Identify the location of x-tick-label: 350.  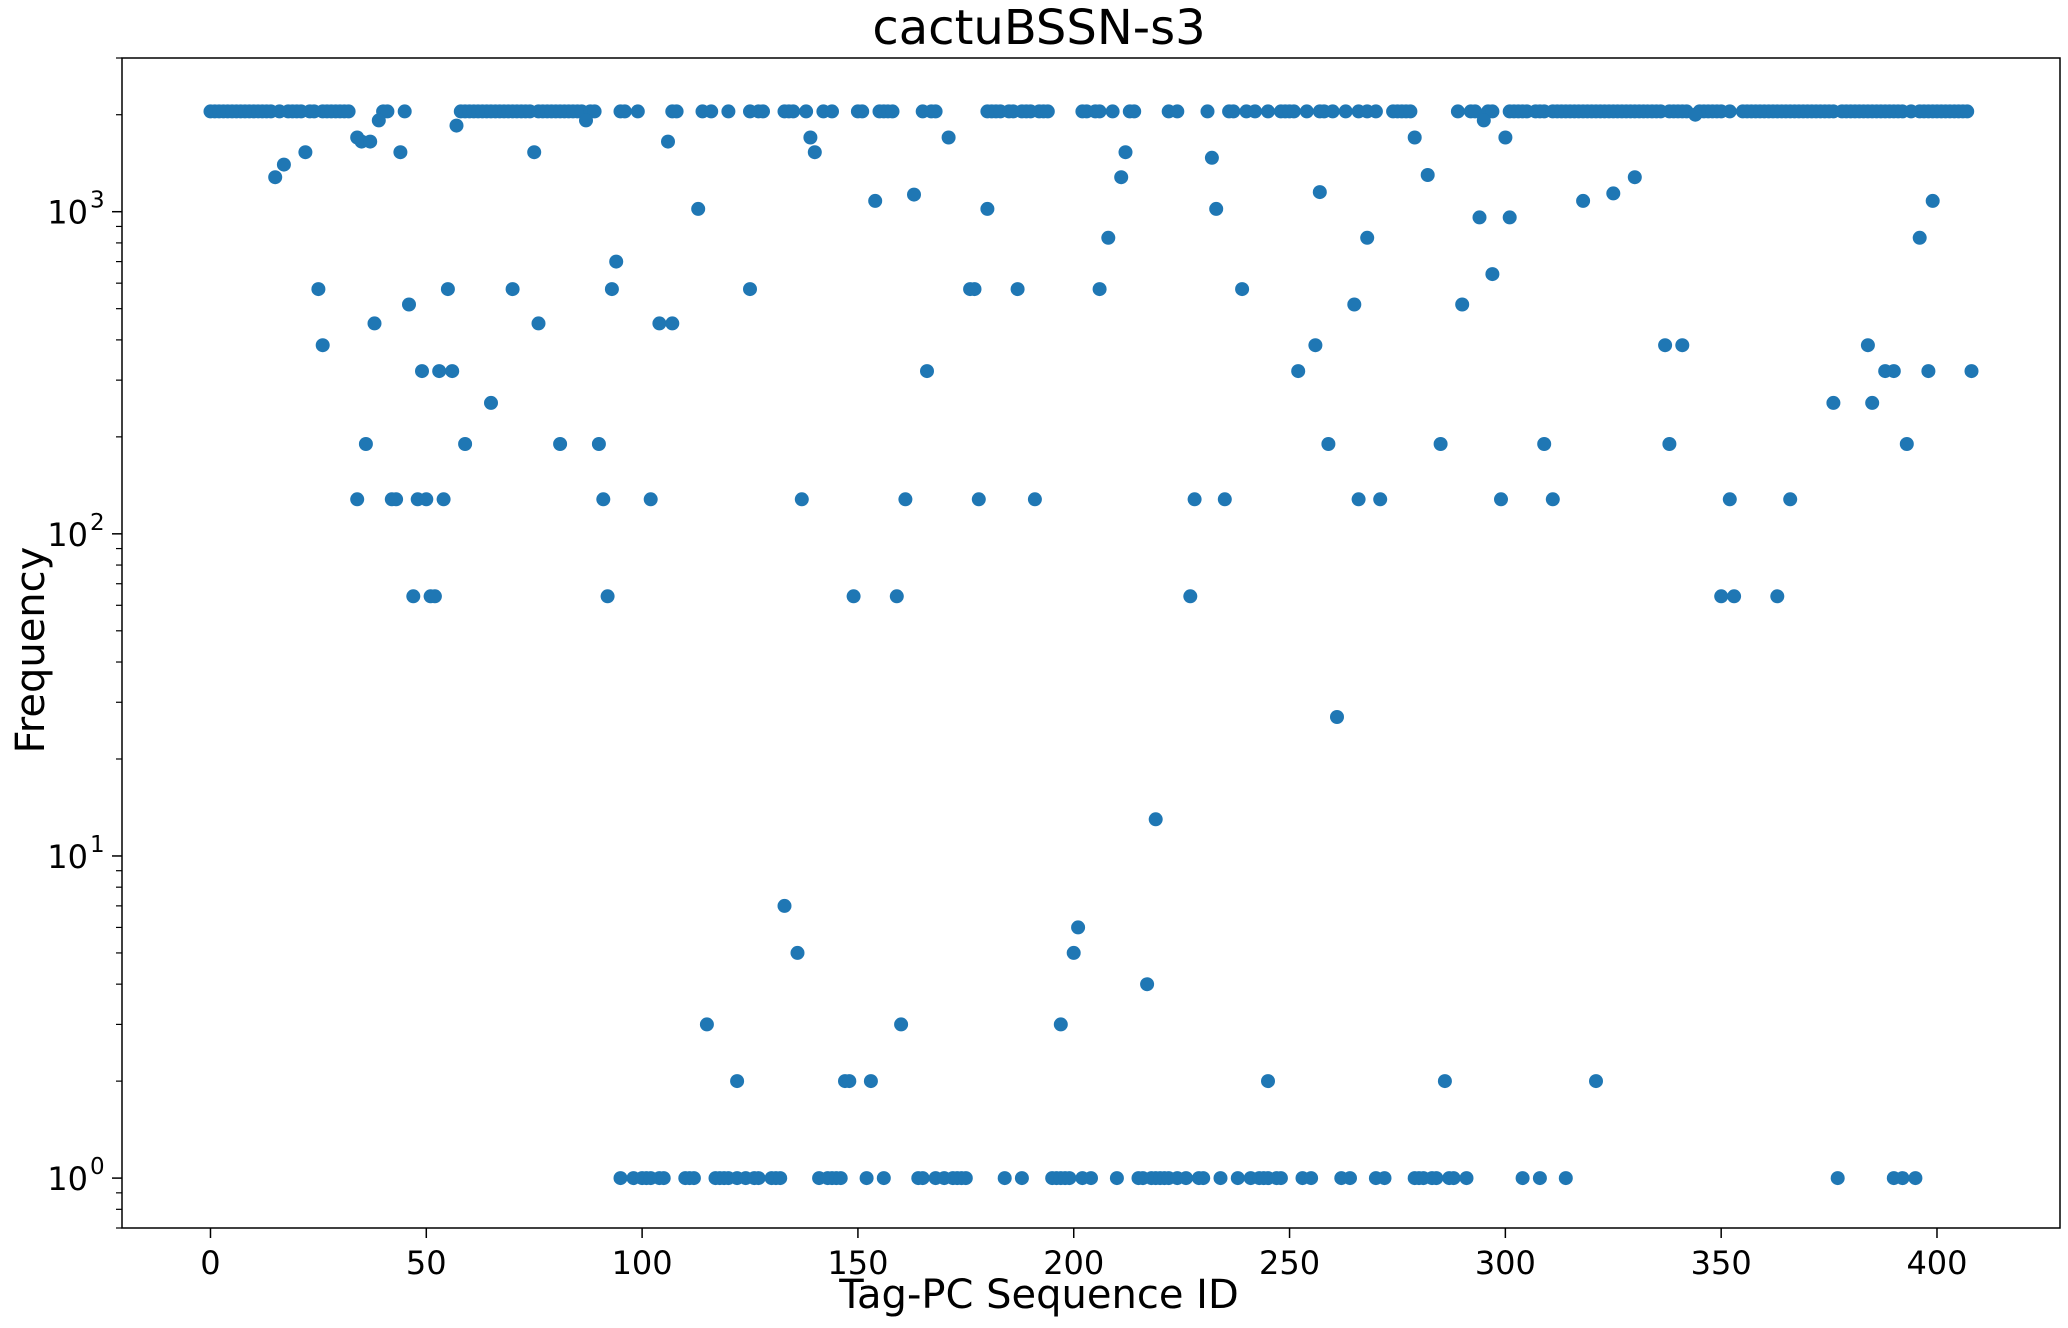
(1721, 1263).